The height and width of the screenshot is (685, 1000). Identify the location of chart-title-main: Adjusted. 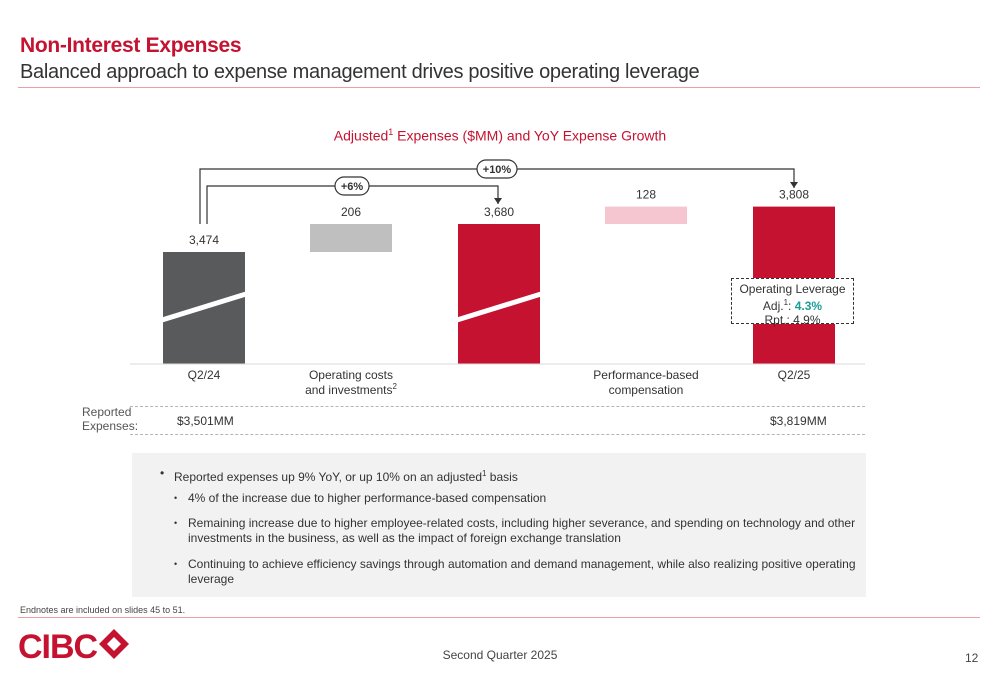
(361, 135).